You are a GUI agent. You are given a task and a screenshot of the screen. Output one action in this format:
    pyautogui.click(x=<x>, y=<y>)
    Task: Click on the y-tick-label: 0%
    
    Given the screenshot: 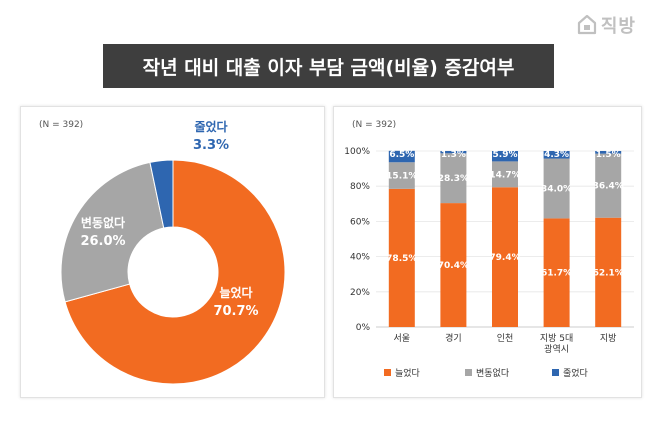 What is the action you would take?
    pyautogui.click(x=363, y=328)
    